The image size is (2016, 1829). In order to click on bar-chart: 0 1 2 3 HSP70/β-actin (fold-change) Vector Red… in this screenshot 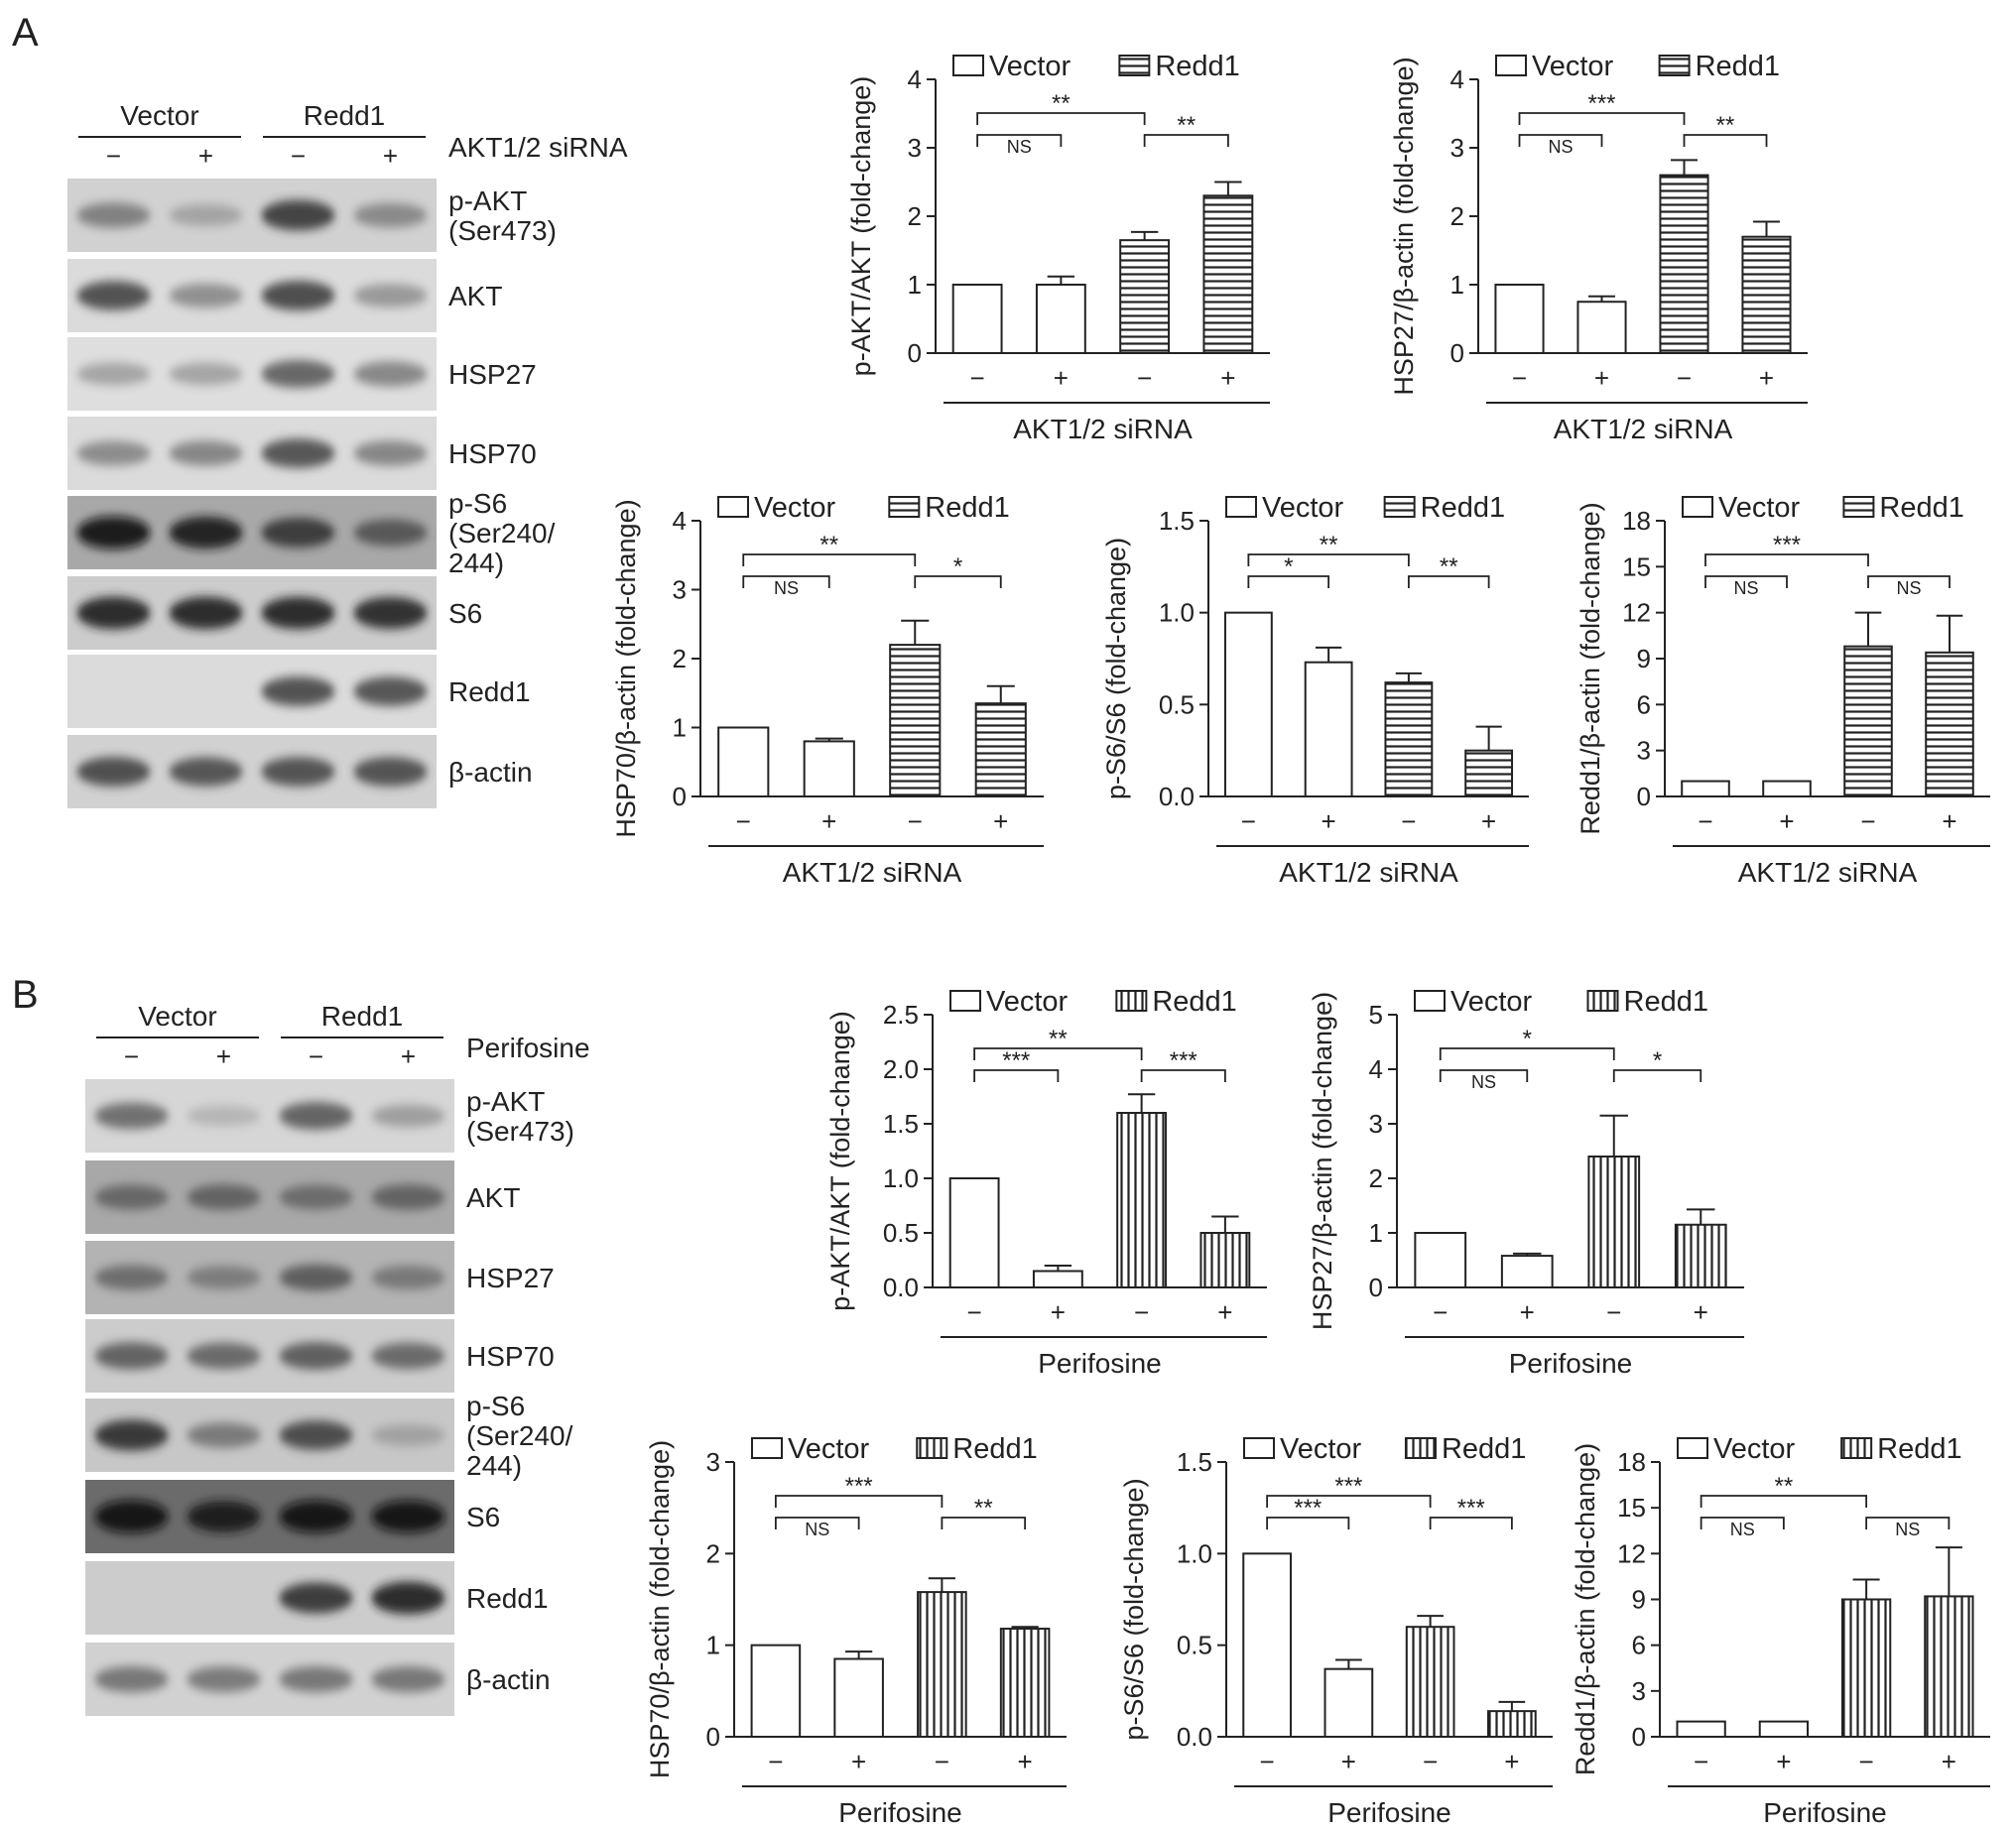, I will do `click(856, 1630)`.